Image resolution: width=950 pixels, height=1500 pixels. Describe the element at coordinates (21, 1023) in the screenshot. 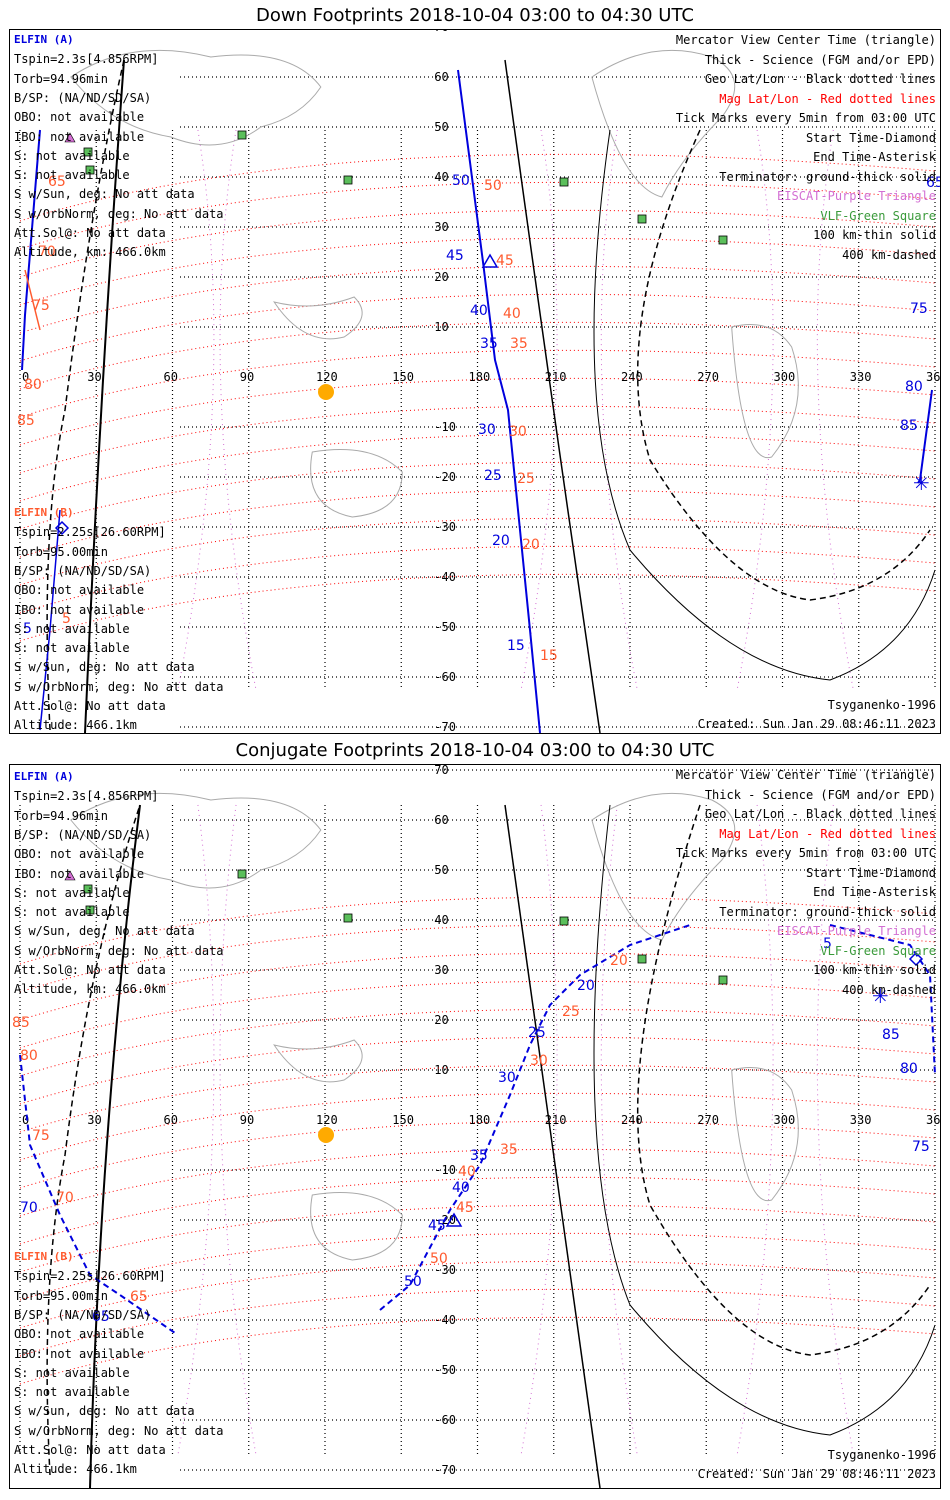

I see `track-time-tick: 85` at that location.